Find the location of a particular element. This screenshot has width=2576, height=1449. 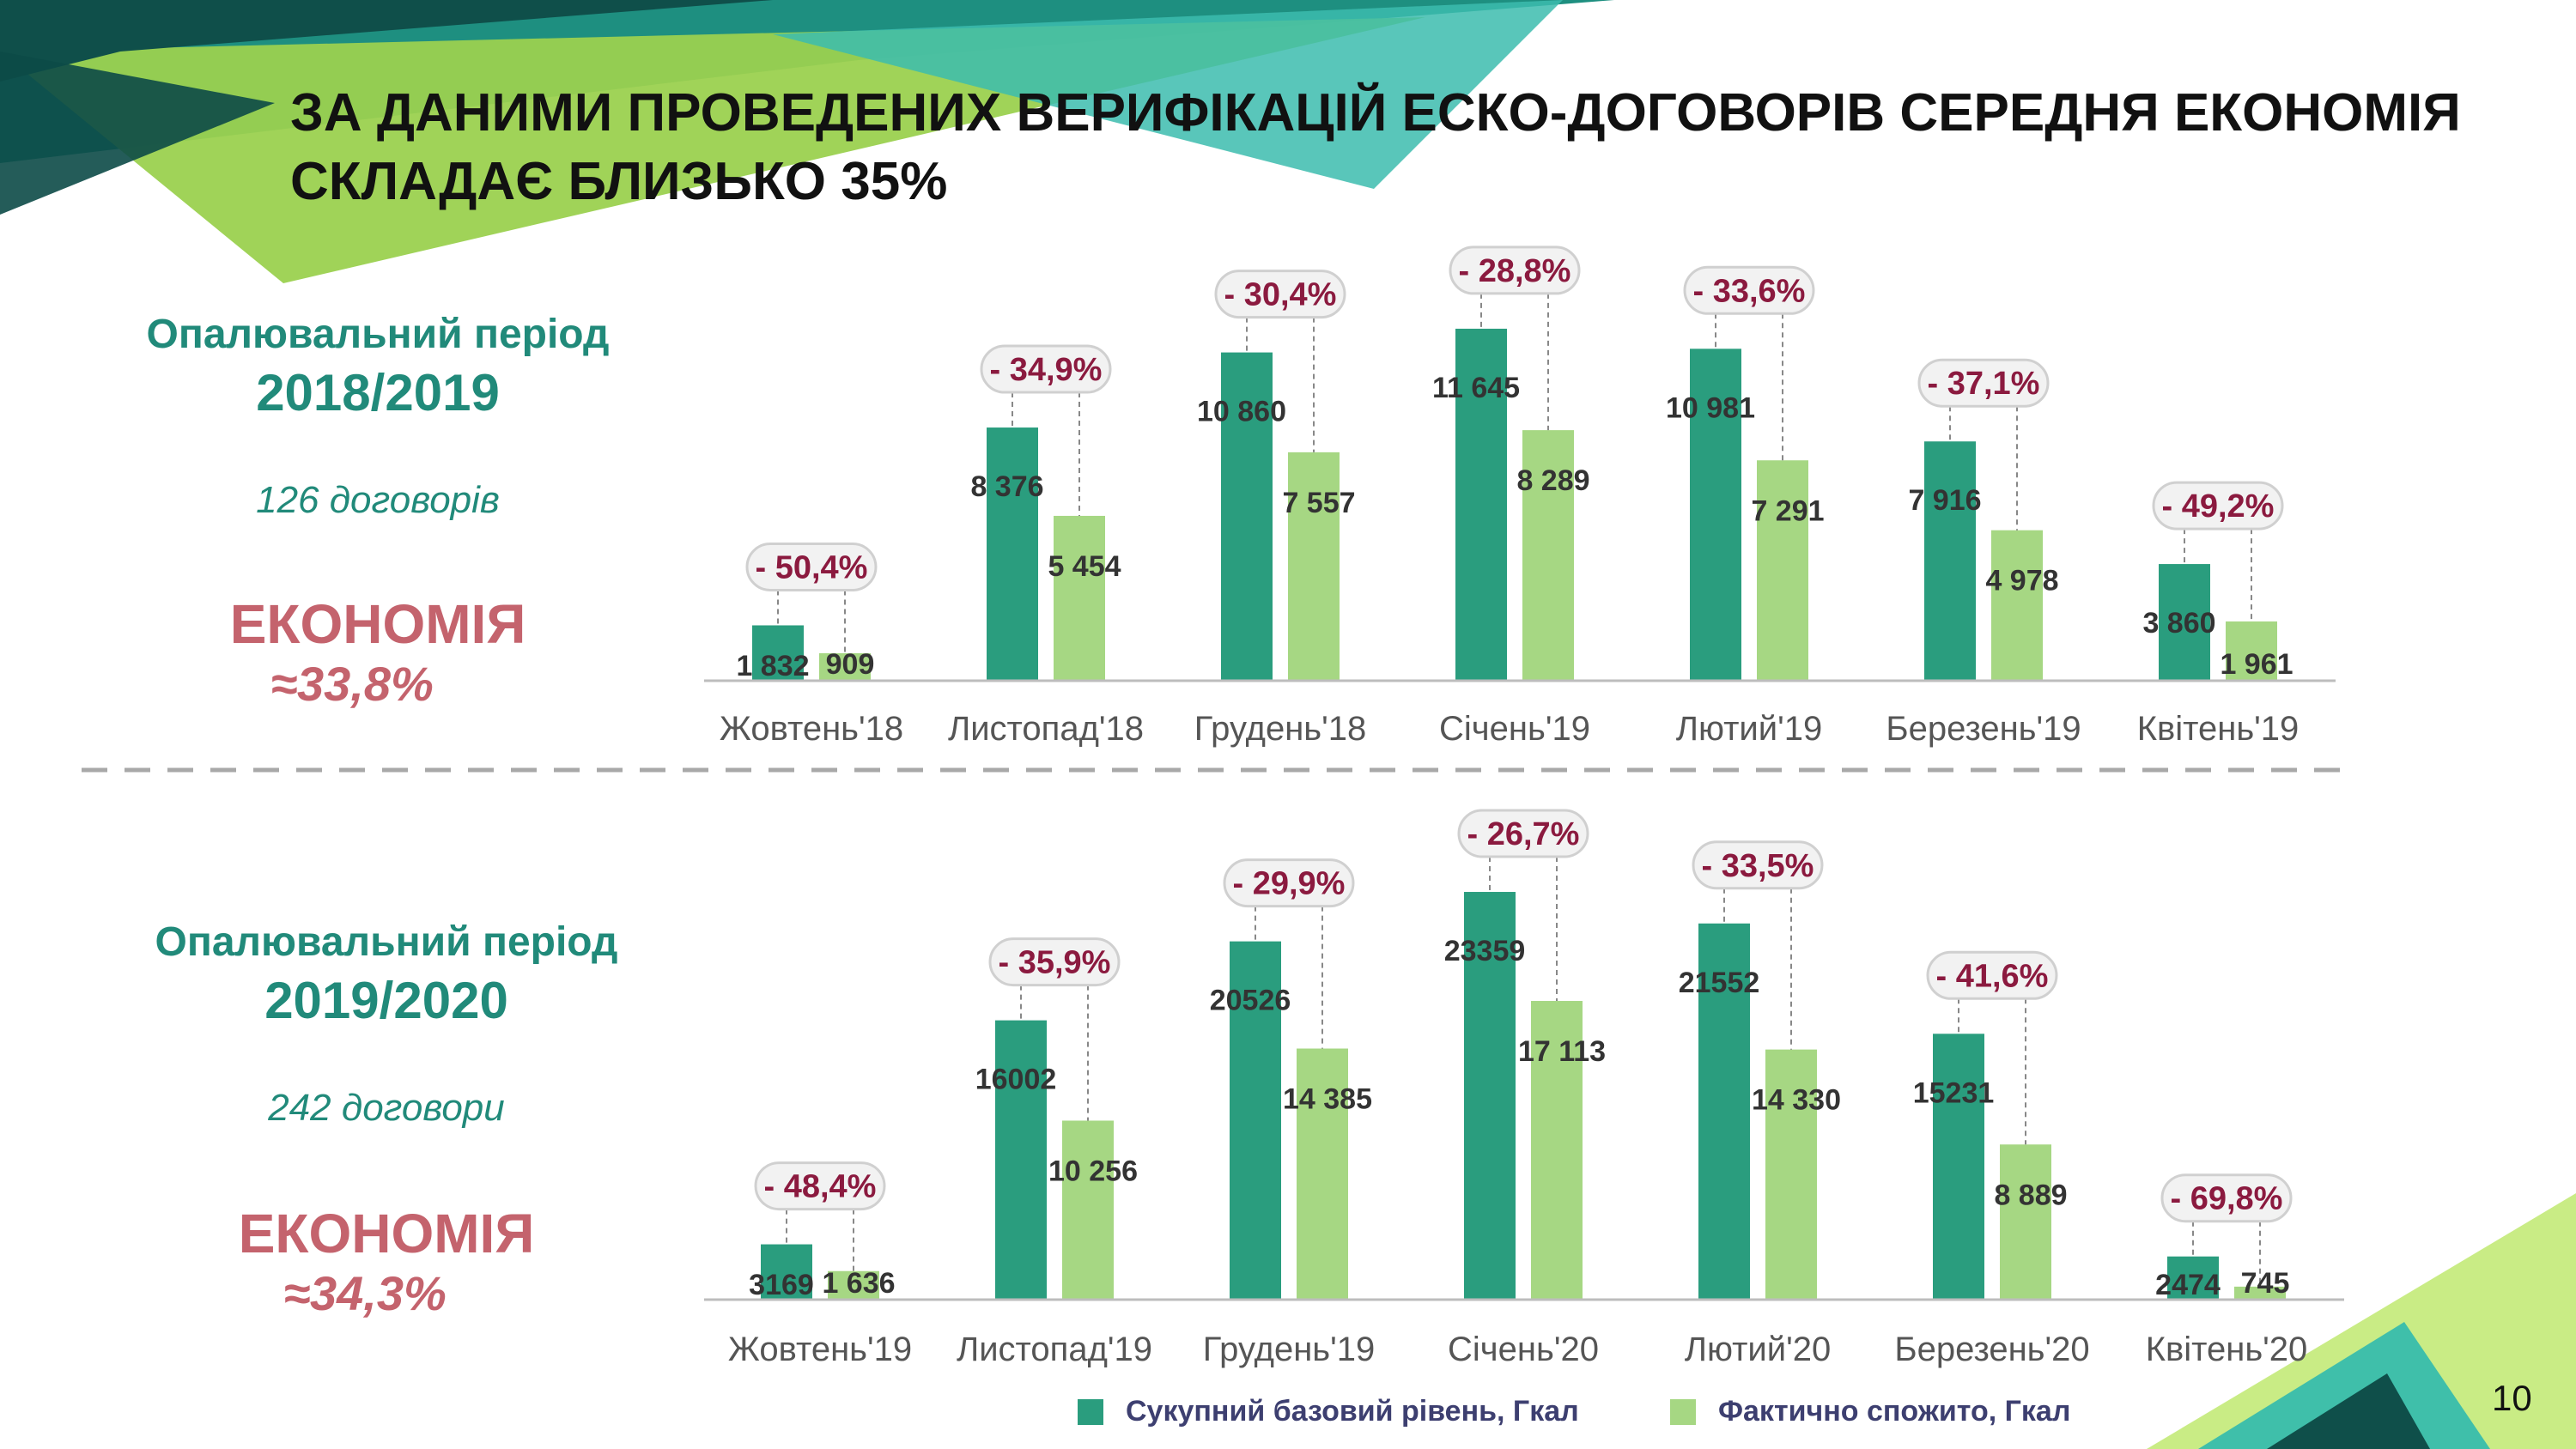

period-1-header: Опалювальний період 2018/2019 is located at coordinates (377, 366).